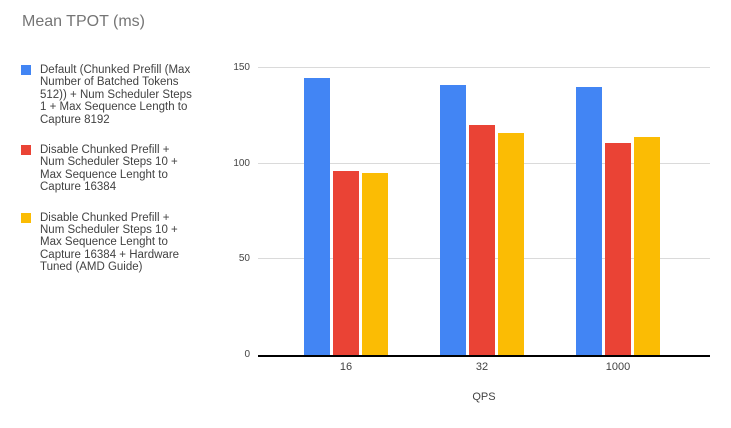  I want to click on bar-series0-qps32, so click(453, 220).